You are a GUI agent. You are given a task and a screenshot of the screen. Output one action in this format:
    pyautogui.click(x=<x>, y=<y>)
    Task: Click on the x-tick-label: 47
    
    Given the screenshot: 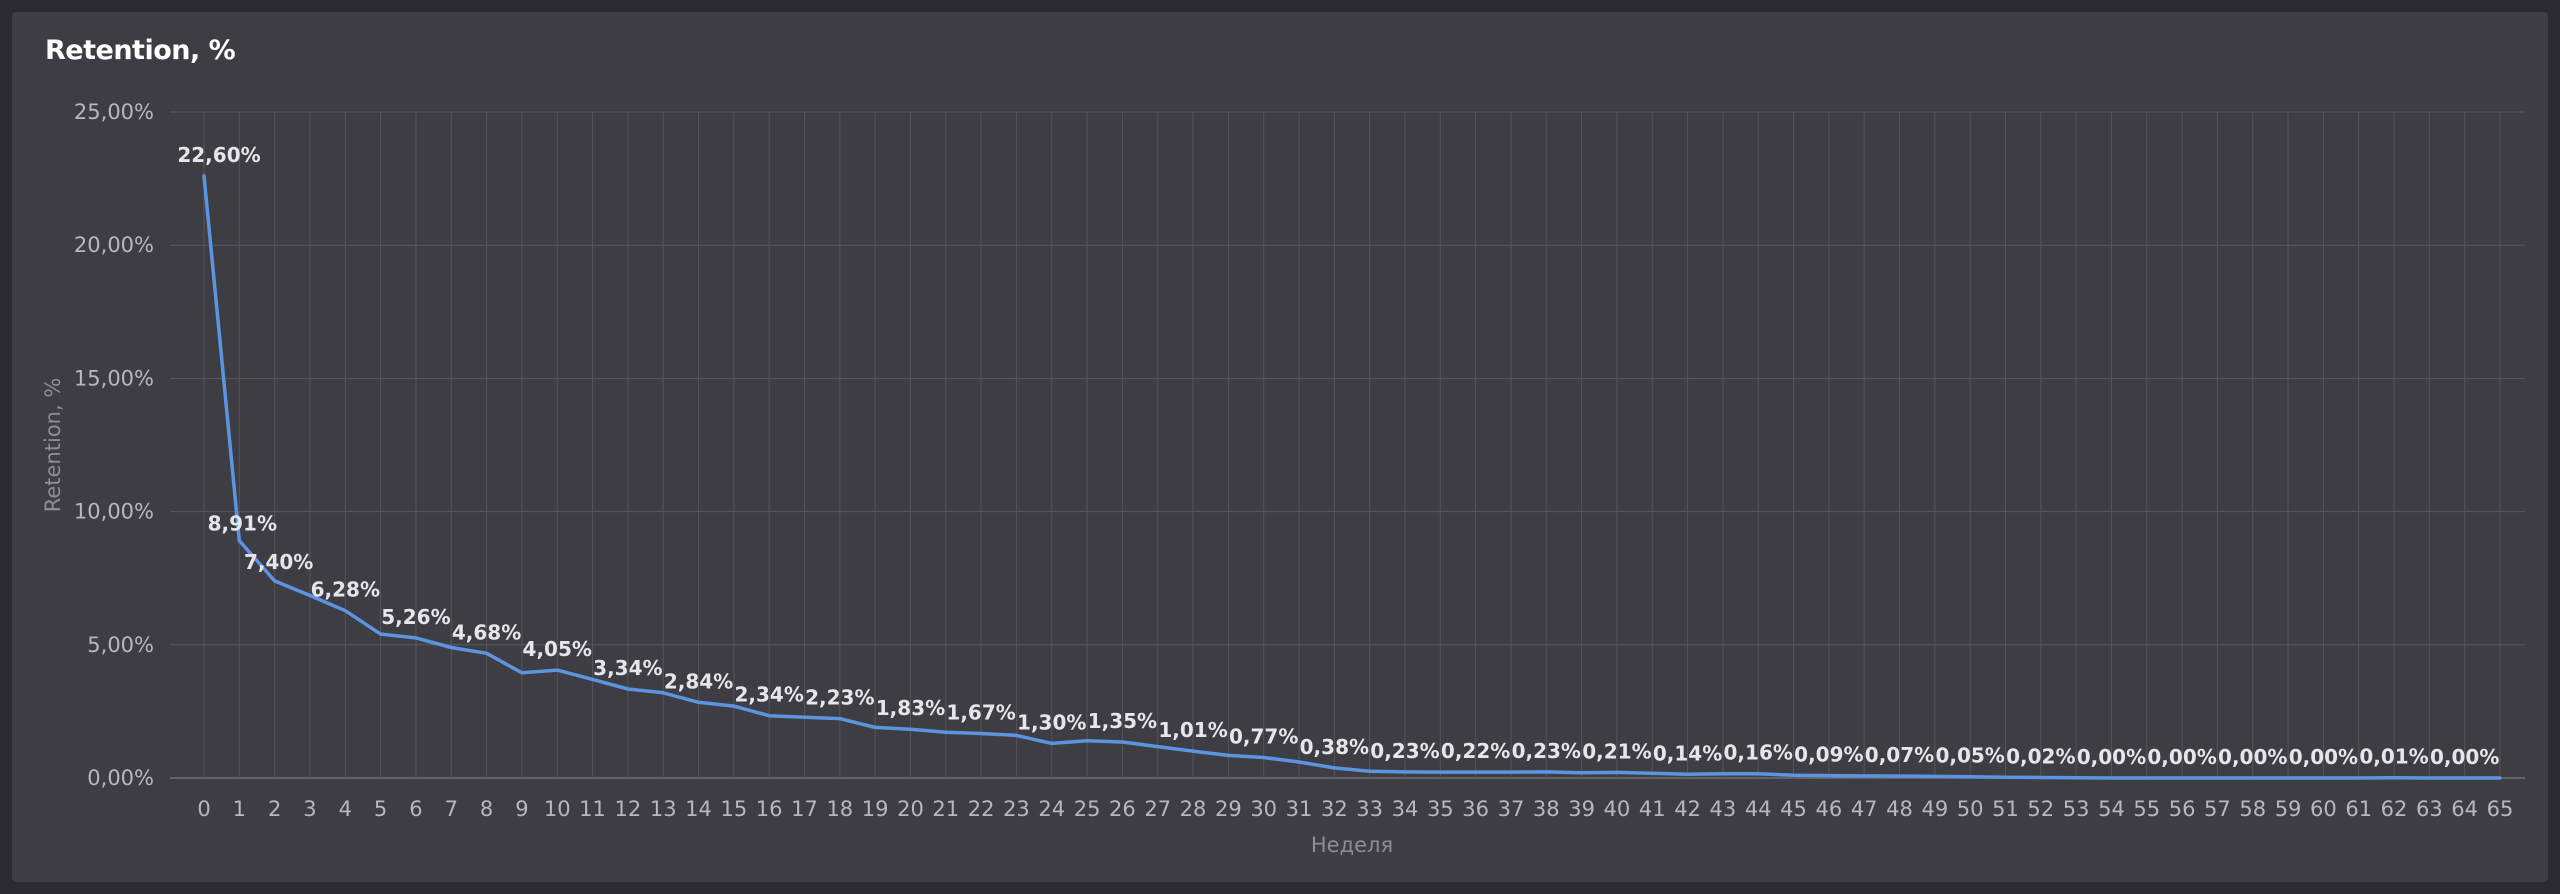 What is the action you would take?
    pyautogui.click(x=1864, y=809)
    